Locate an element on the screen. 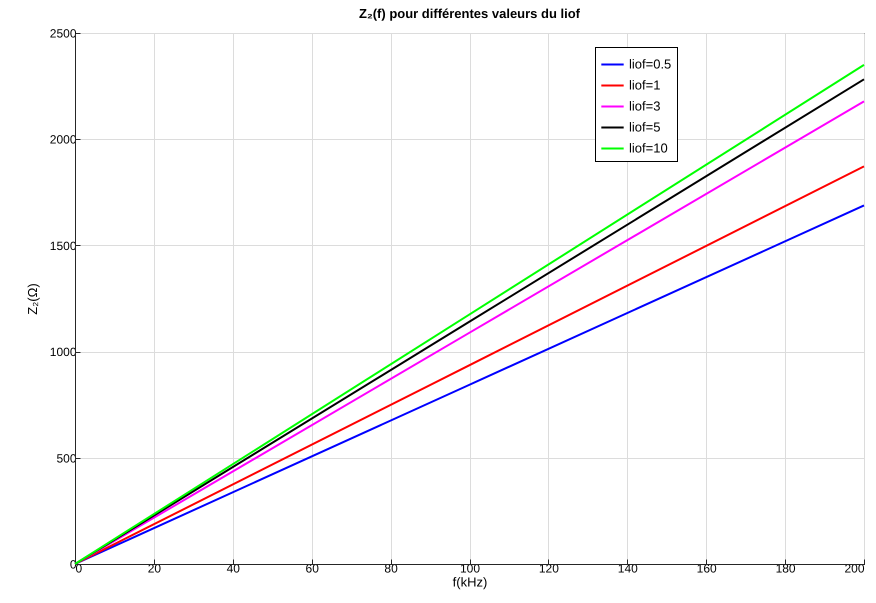 The width and height of the screenshot is (876, 603). chart-title: Z₂(f) pour différentes valeurs du liof is located at coordinates (469, 13).